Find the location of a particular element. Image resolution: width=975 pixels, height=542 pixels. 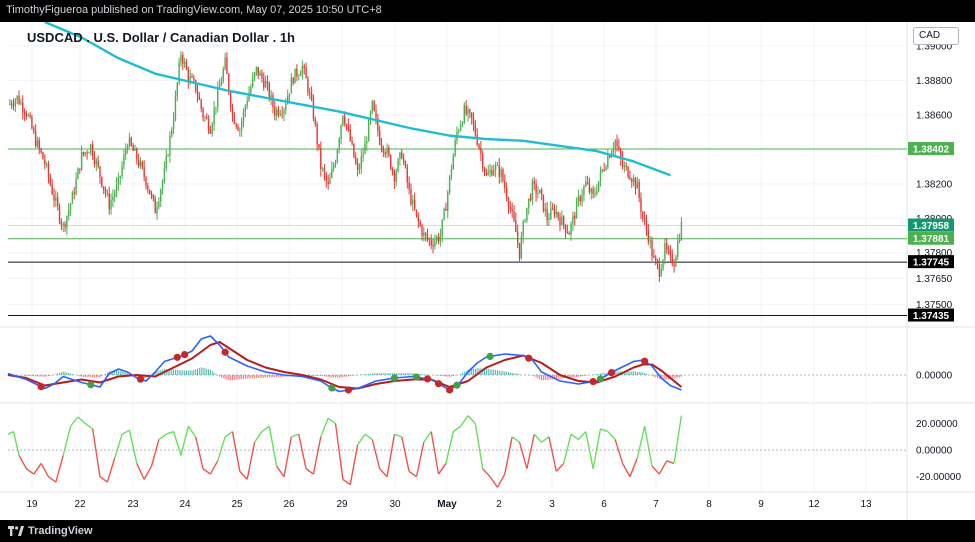

time-tick-label: 29 is located at coordinates (342, 504).